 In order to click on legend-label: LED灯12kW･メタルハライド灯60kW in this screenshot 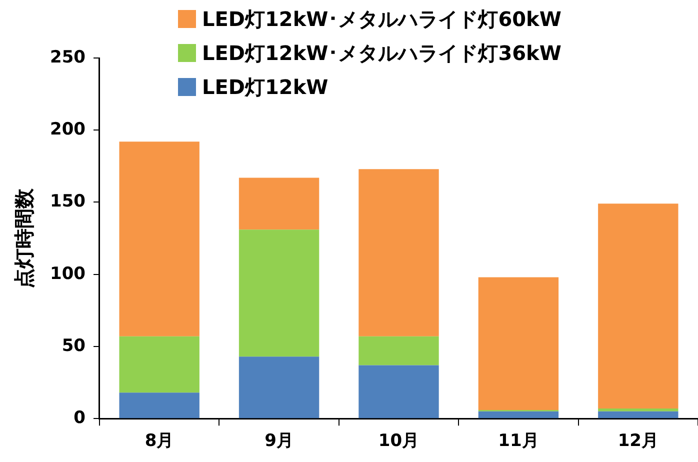, I will do `click(382, 19)`.